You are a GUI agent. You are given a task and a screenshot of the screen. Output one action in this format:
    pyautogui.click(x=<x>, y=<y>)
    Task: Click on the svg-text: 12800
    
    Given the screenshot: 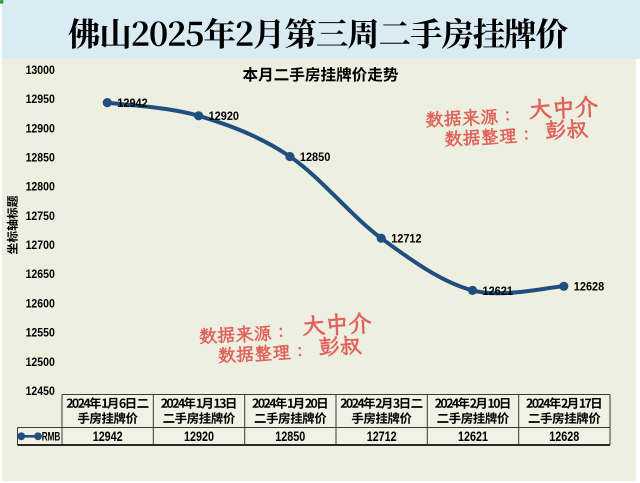 What is the action you would take?
    pyautogui.click(x=40, y=187)
    